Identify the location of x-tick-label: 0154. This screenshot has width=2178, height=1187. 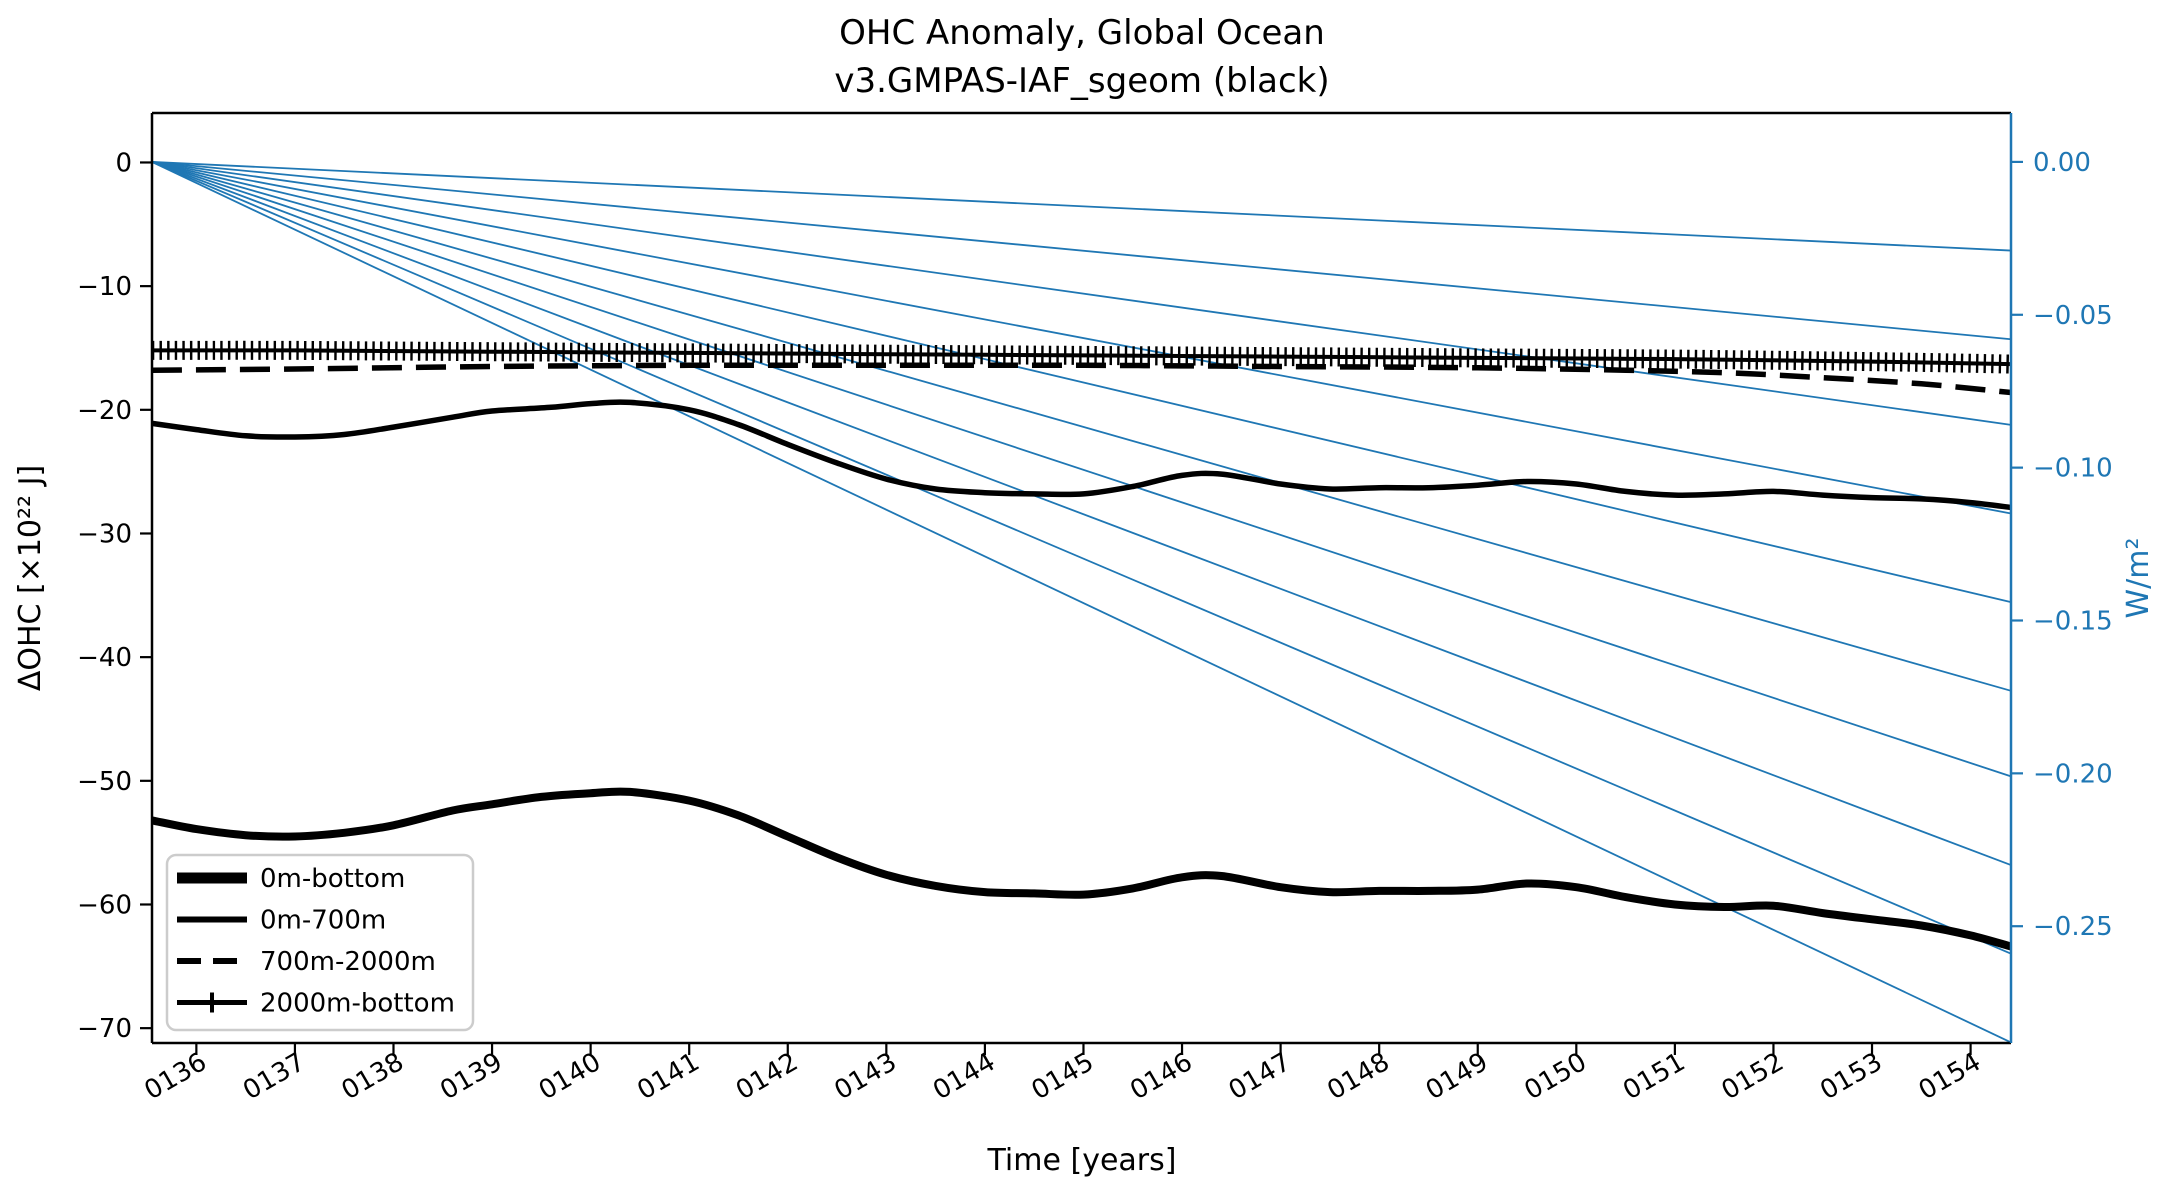
(1950, 1076).